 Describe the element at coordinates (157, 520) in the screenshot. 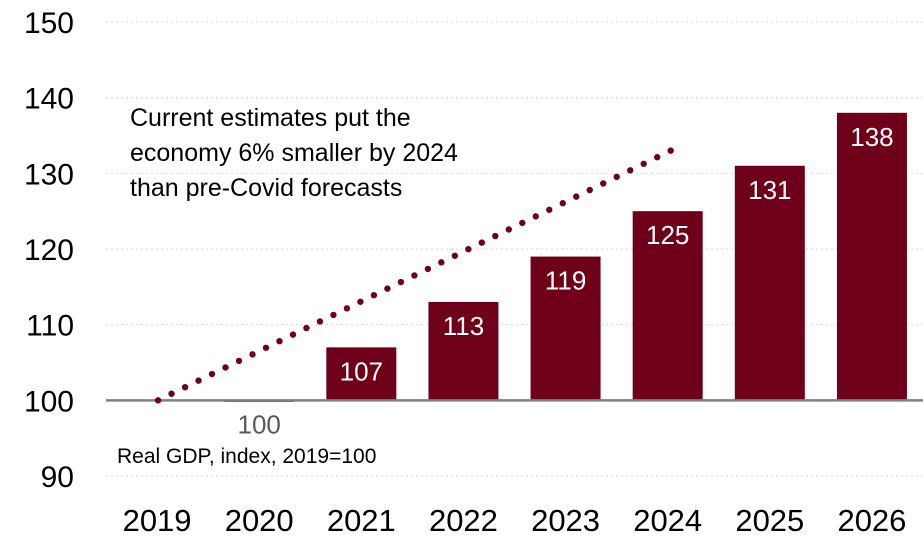

I see `x-tick-2019: 2019` at that location.